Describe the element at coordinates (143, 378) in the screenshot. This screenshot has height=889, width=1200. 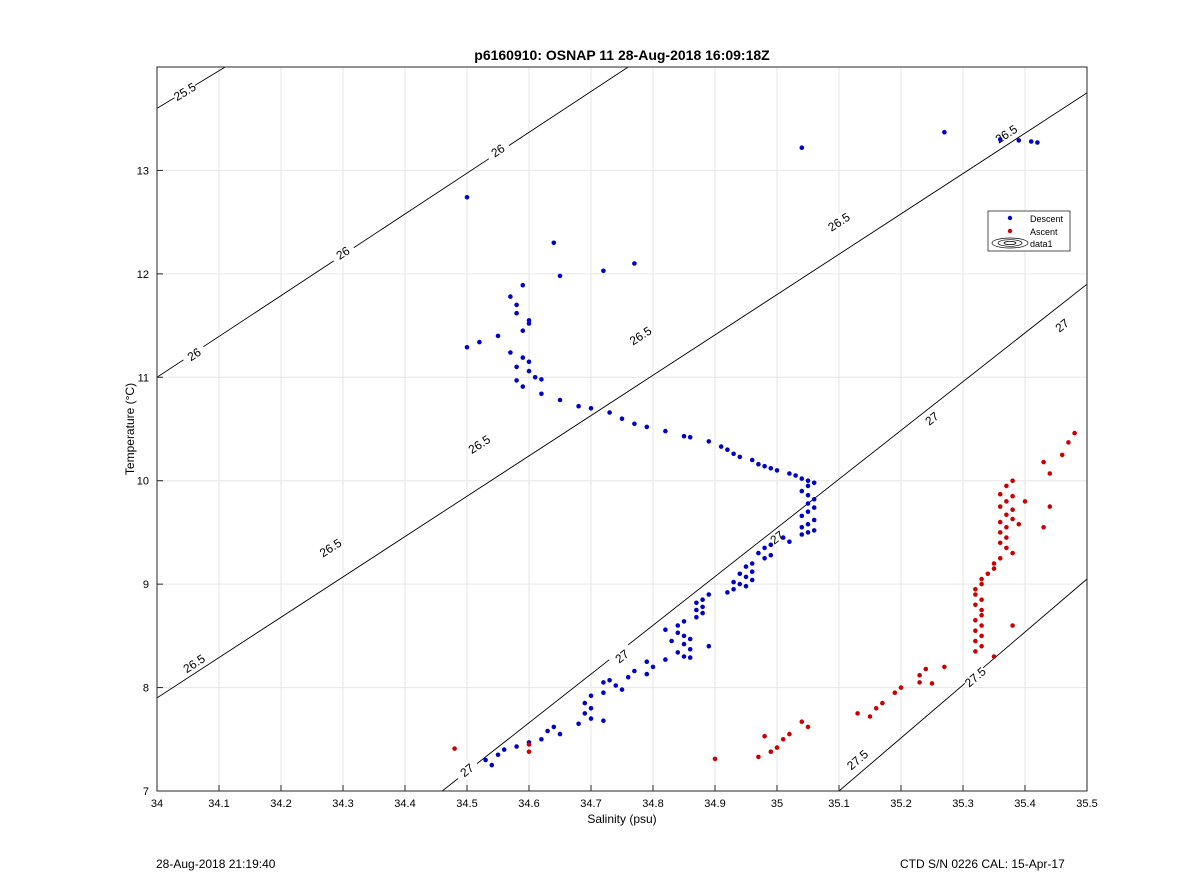
I see `y-tick-label: 11` at that location.